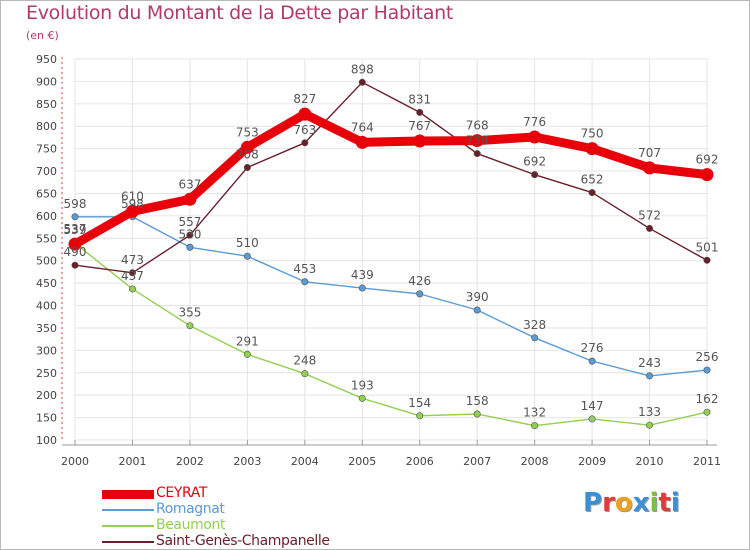  I want to click on data-label-saint-genes-champanelle: 831, so click(419, 99).